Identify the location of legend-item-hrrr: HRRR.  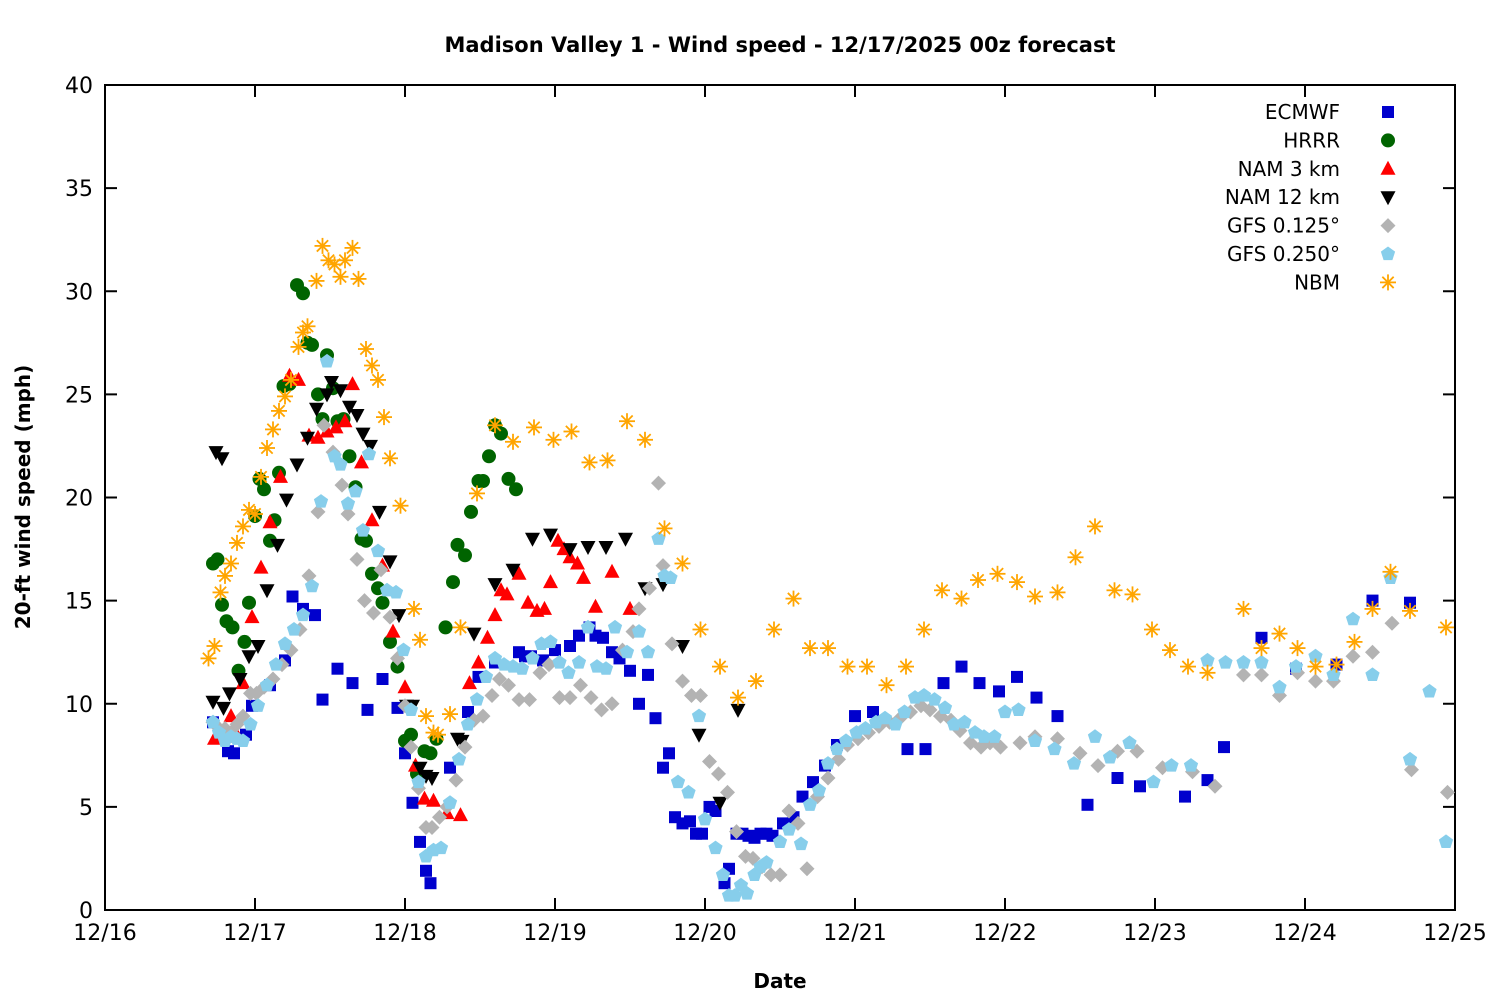
(1339, 140).